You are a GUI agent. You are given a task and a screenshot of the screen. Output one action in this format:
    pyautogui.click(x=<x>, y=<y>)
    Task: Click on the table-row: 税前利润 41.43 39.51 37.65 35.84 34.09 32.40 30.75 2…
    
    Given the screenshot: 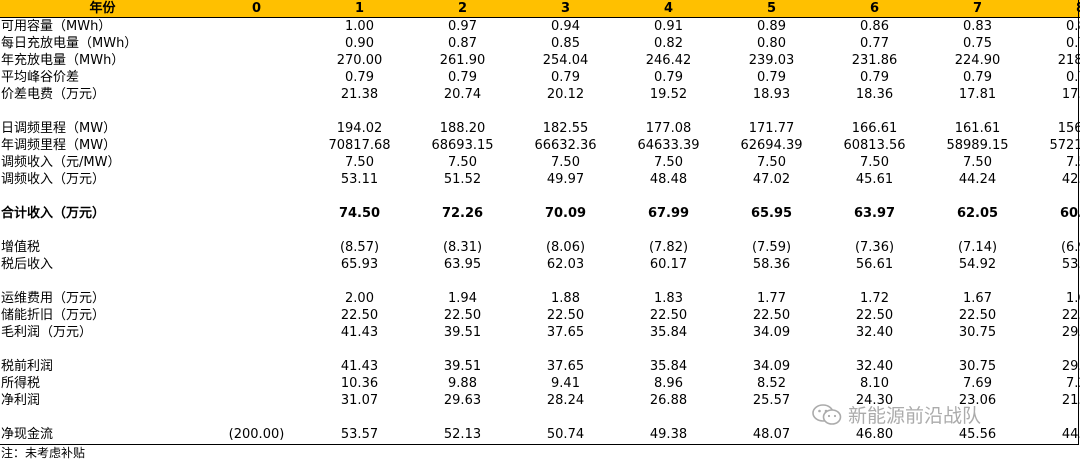 What is the action you would take?
    pyautogui.click(x=540, y=366)
    